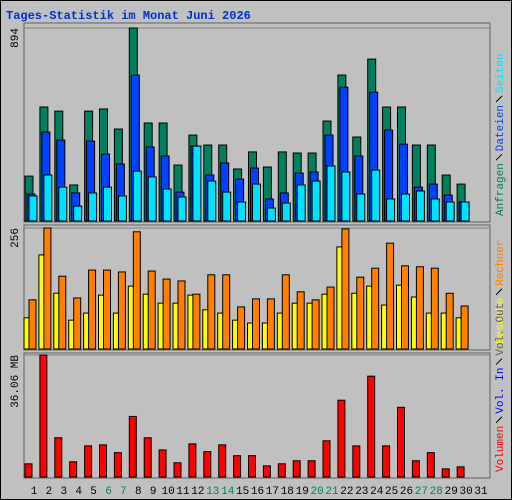 The image size is (512, 500). What do you see at coordinates (212, 492) in the screenshot?
I see `x-tick-label: 13` at bounding box center [212, 492].